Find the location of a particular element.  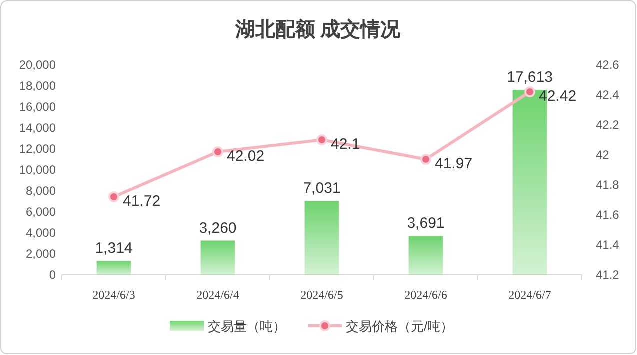

y-tick-label: 2,000 is located at coordinates (41, 254).